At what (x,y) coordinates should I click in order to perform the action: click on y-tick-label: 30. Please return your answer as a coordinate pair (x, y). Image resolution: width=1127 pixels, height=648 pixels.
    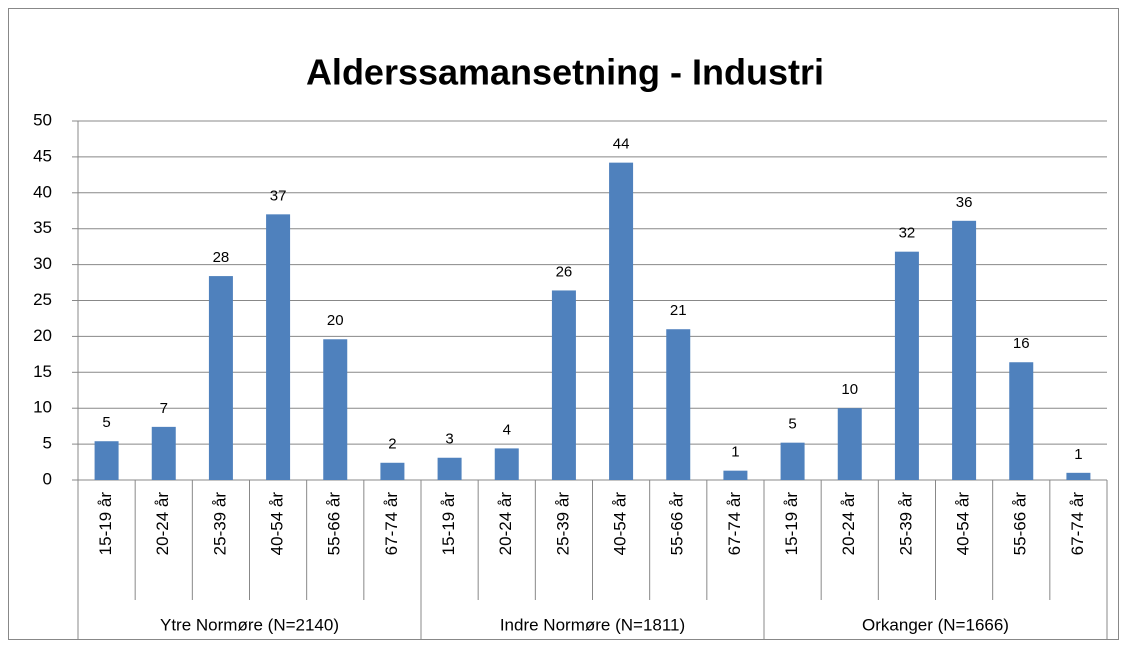
    Looking at the image, I should click on (42, 263).